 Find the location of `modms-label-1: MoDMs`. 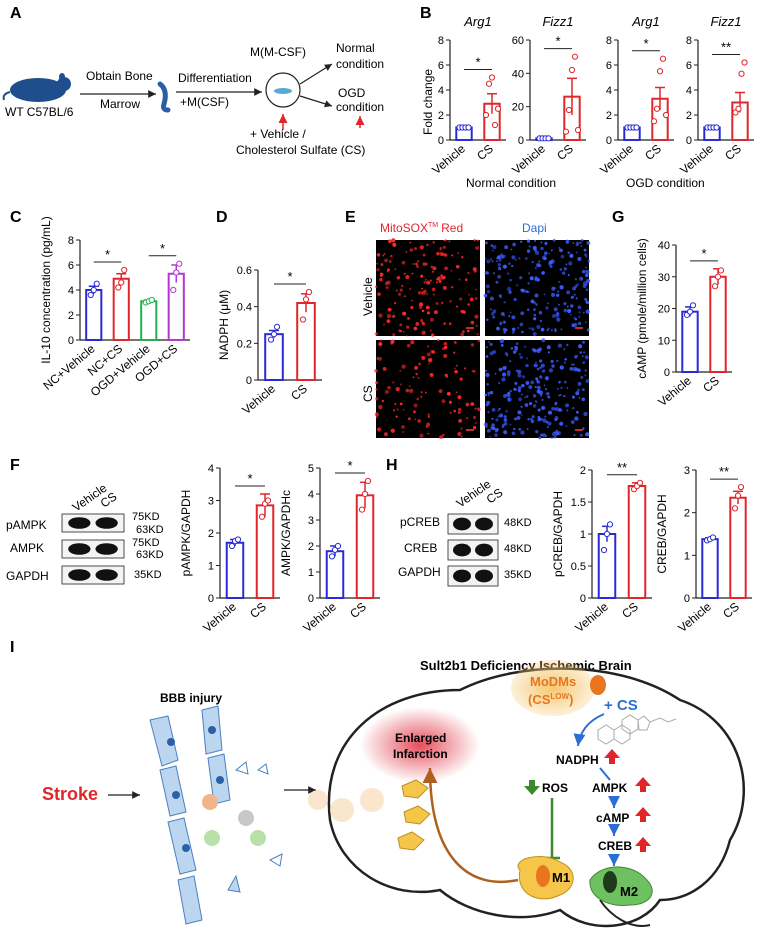

modms-label-1: MoDMs is located at coordinates (553, 681).